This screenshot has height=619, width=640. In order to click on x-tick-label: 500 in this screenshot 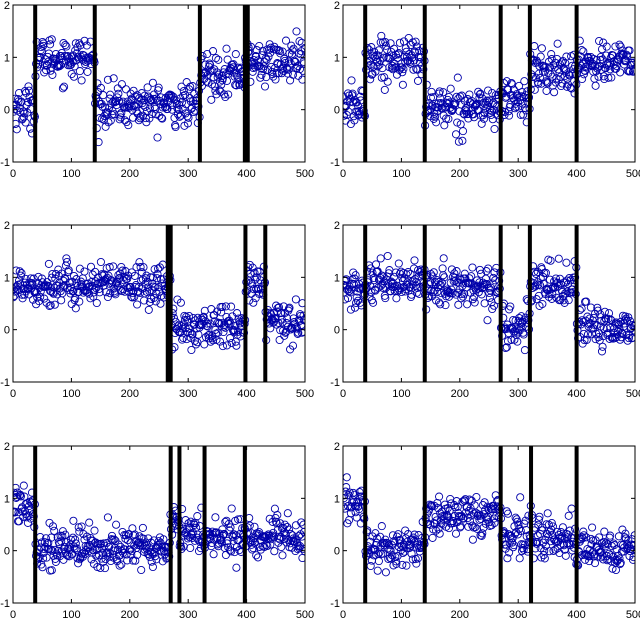, I will do `click(633, 174)`.